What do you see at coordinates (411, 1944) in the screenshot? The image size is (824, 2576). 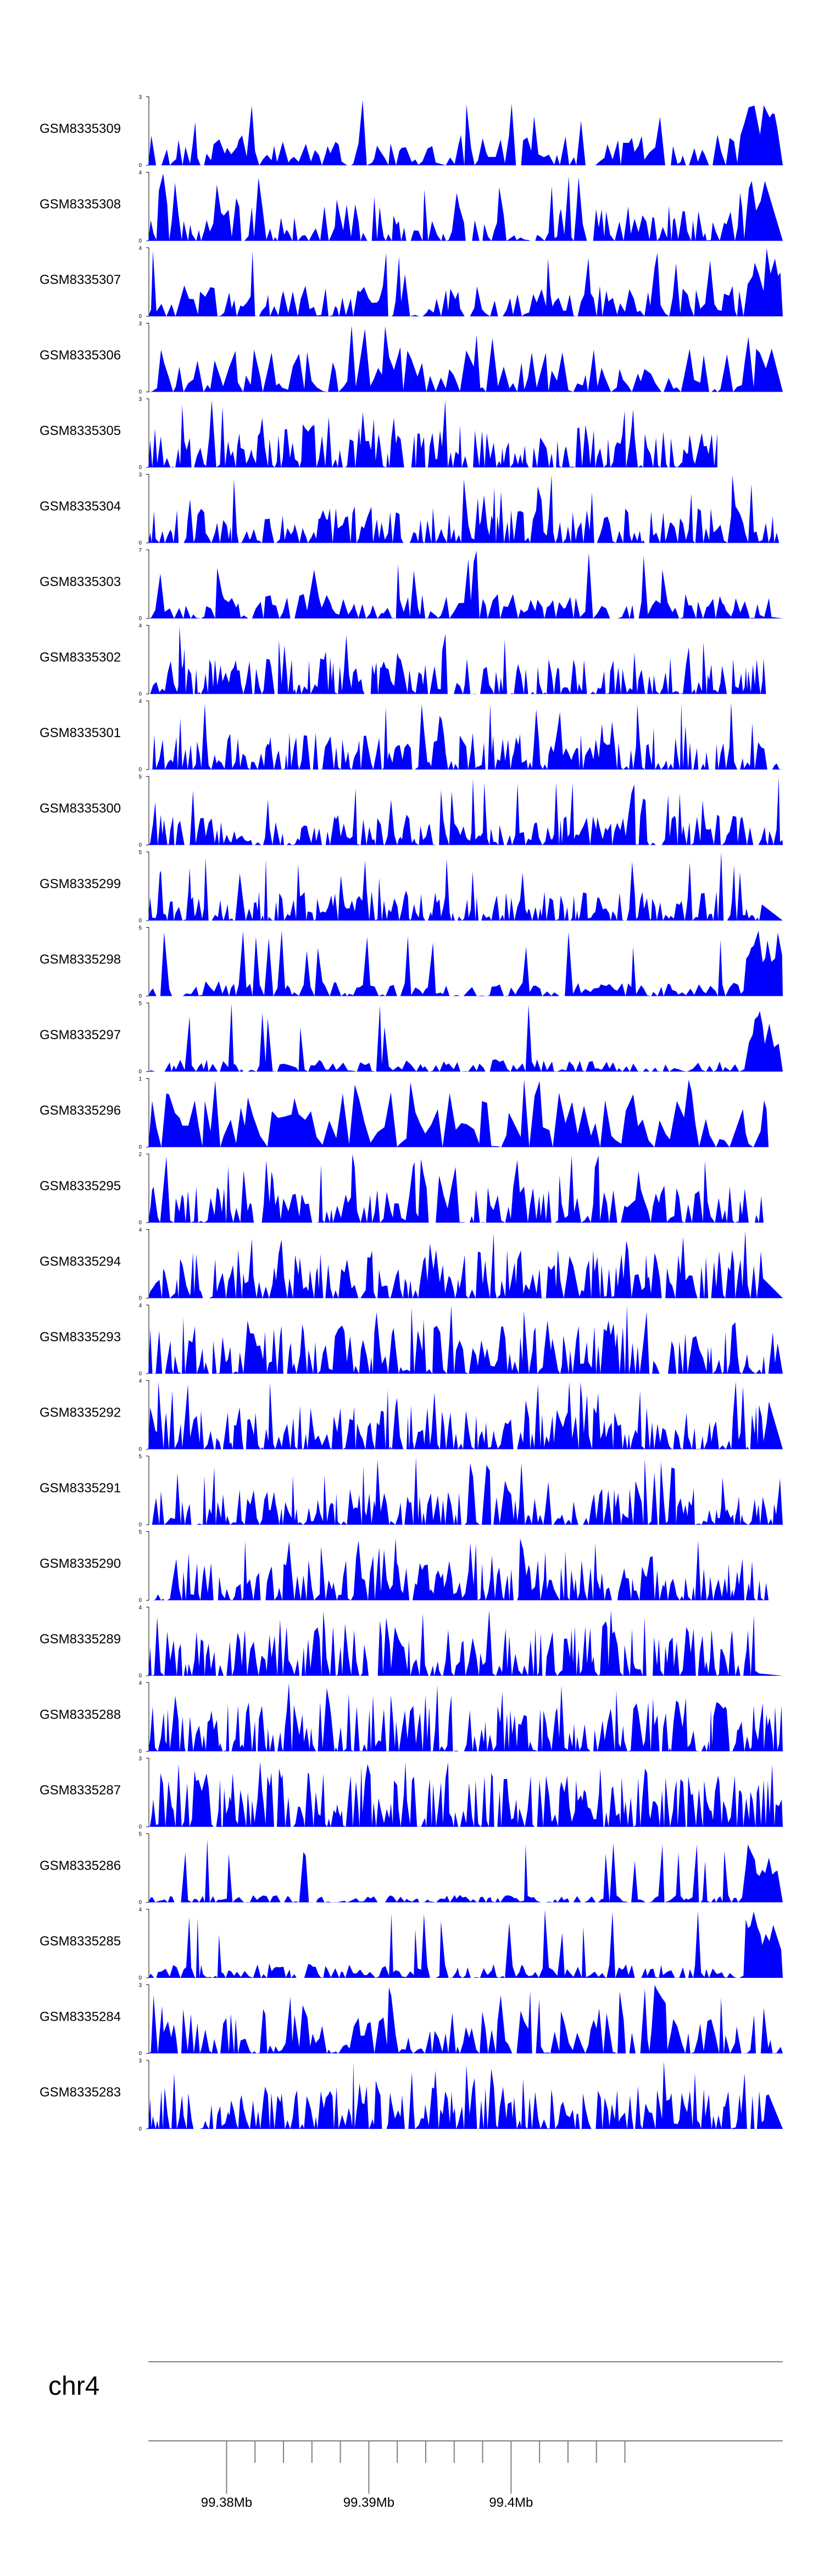 I see `track-GSM8335285: GSM8335285 4 0` at bounding box center [411, 1944].